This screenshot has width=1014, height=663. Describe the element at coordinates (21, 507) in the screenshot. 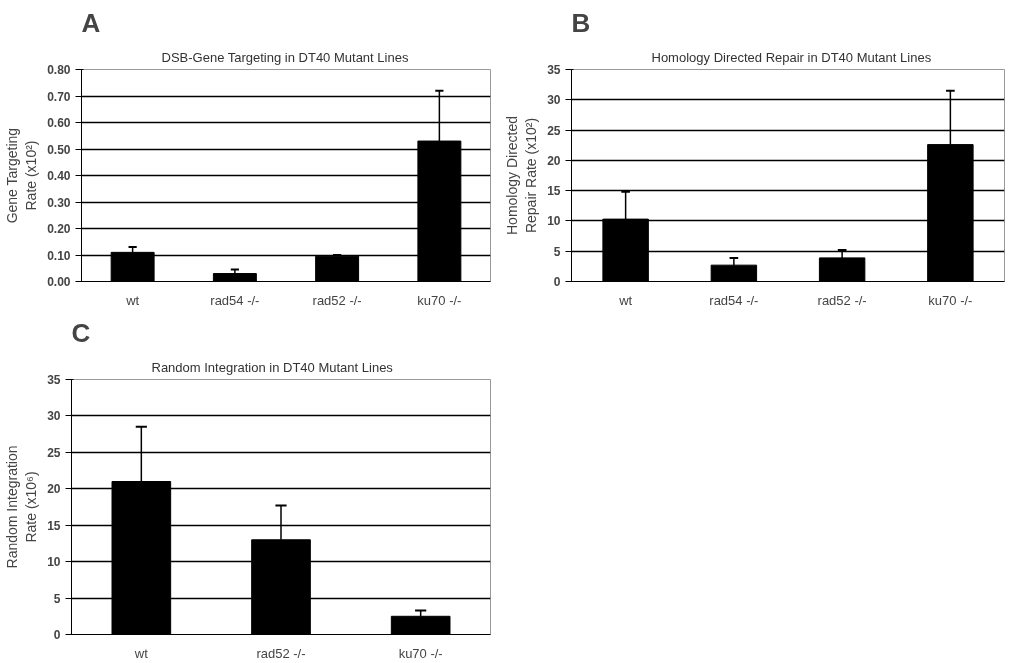

I see `y-axis-title: Random Integration Rate (x10⁶)` at that location.